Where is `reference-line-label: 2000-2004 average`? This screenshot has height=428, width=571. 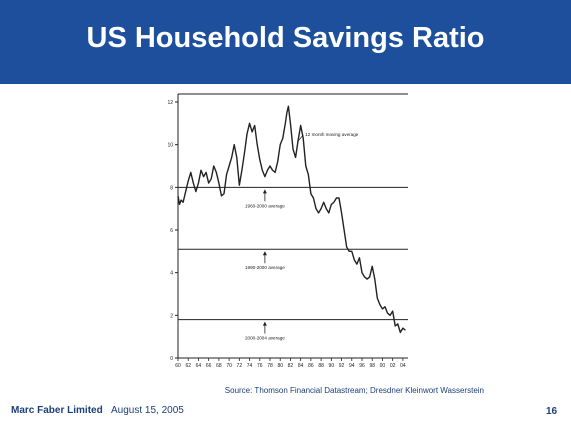 reference-line-label: 2000-2004 average is located at coordinates (265, 338).